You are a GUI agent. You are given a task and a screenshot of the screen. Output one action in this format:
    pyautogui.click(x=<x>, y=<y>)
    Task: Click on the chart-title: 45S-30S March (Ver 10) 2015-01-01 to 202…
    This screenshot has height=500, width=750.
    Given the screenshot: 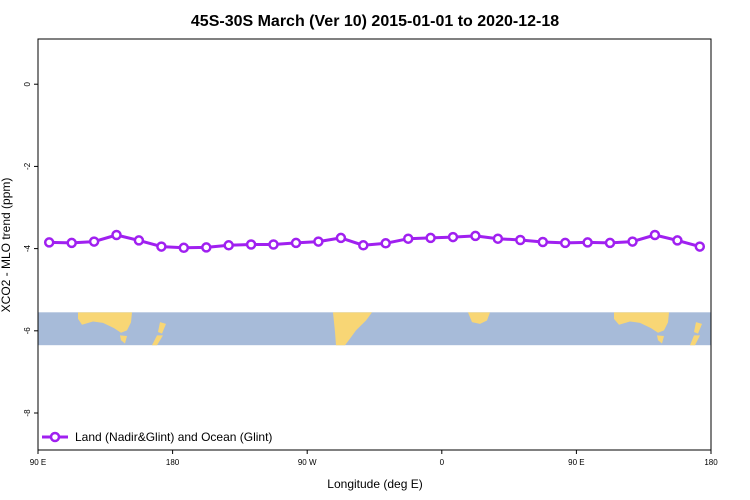 What is the action you would take?
    pyautogui.click(x=375, y=21)
    